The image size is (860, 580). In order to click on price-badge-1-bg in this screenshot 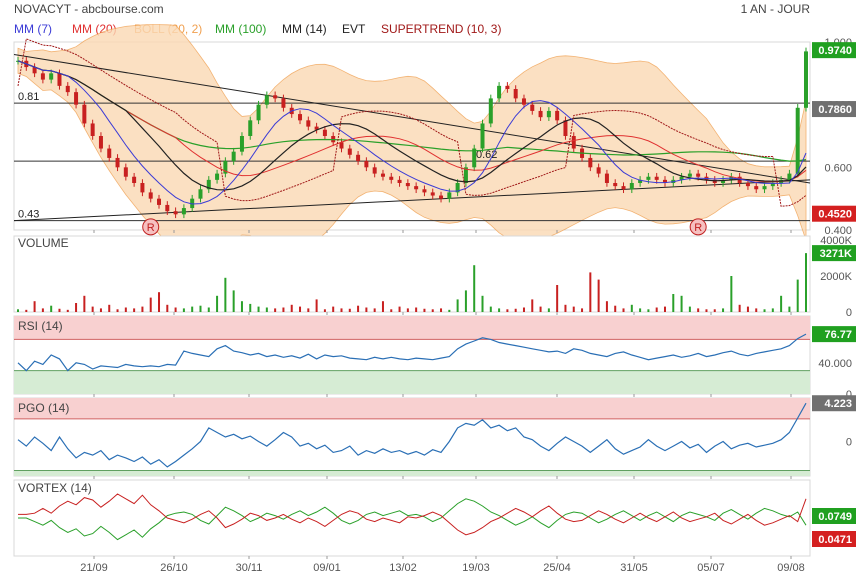, I will do `click(834, 109)`.